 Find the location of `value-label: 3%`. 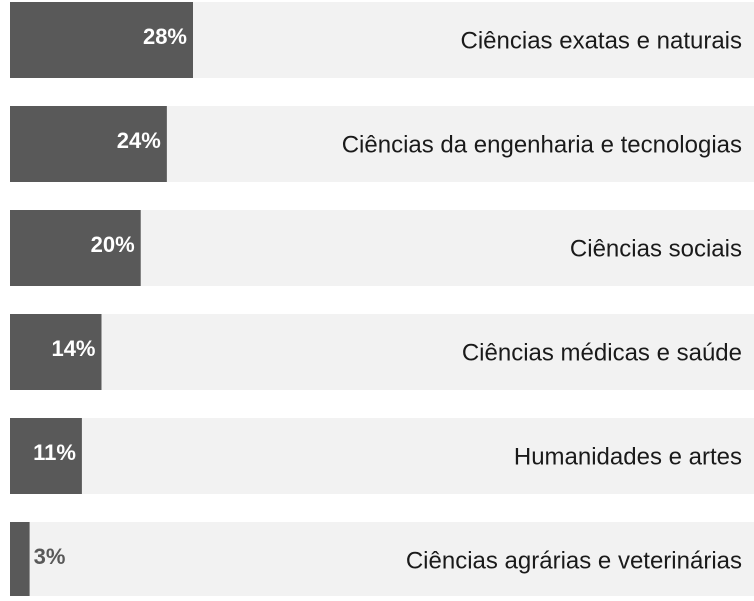

value-label: 3% is located at coordinates (50, 556).